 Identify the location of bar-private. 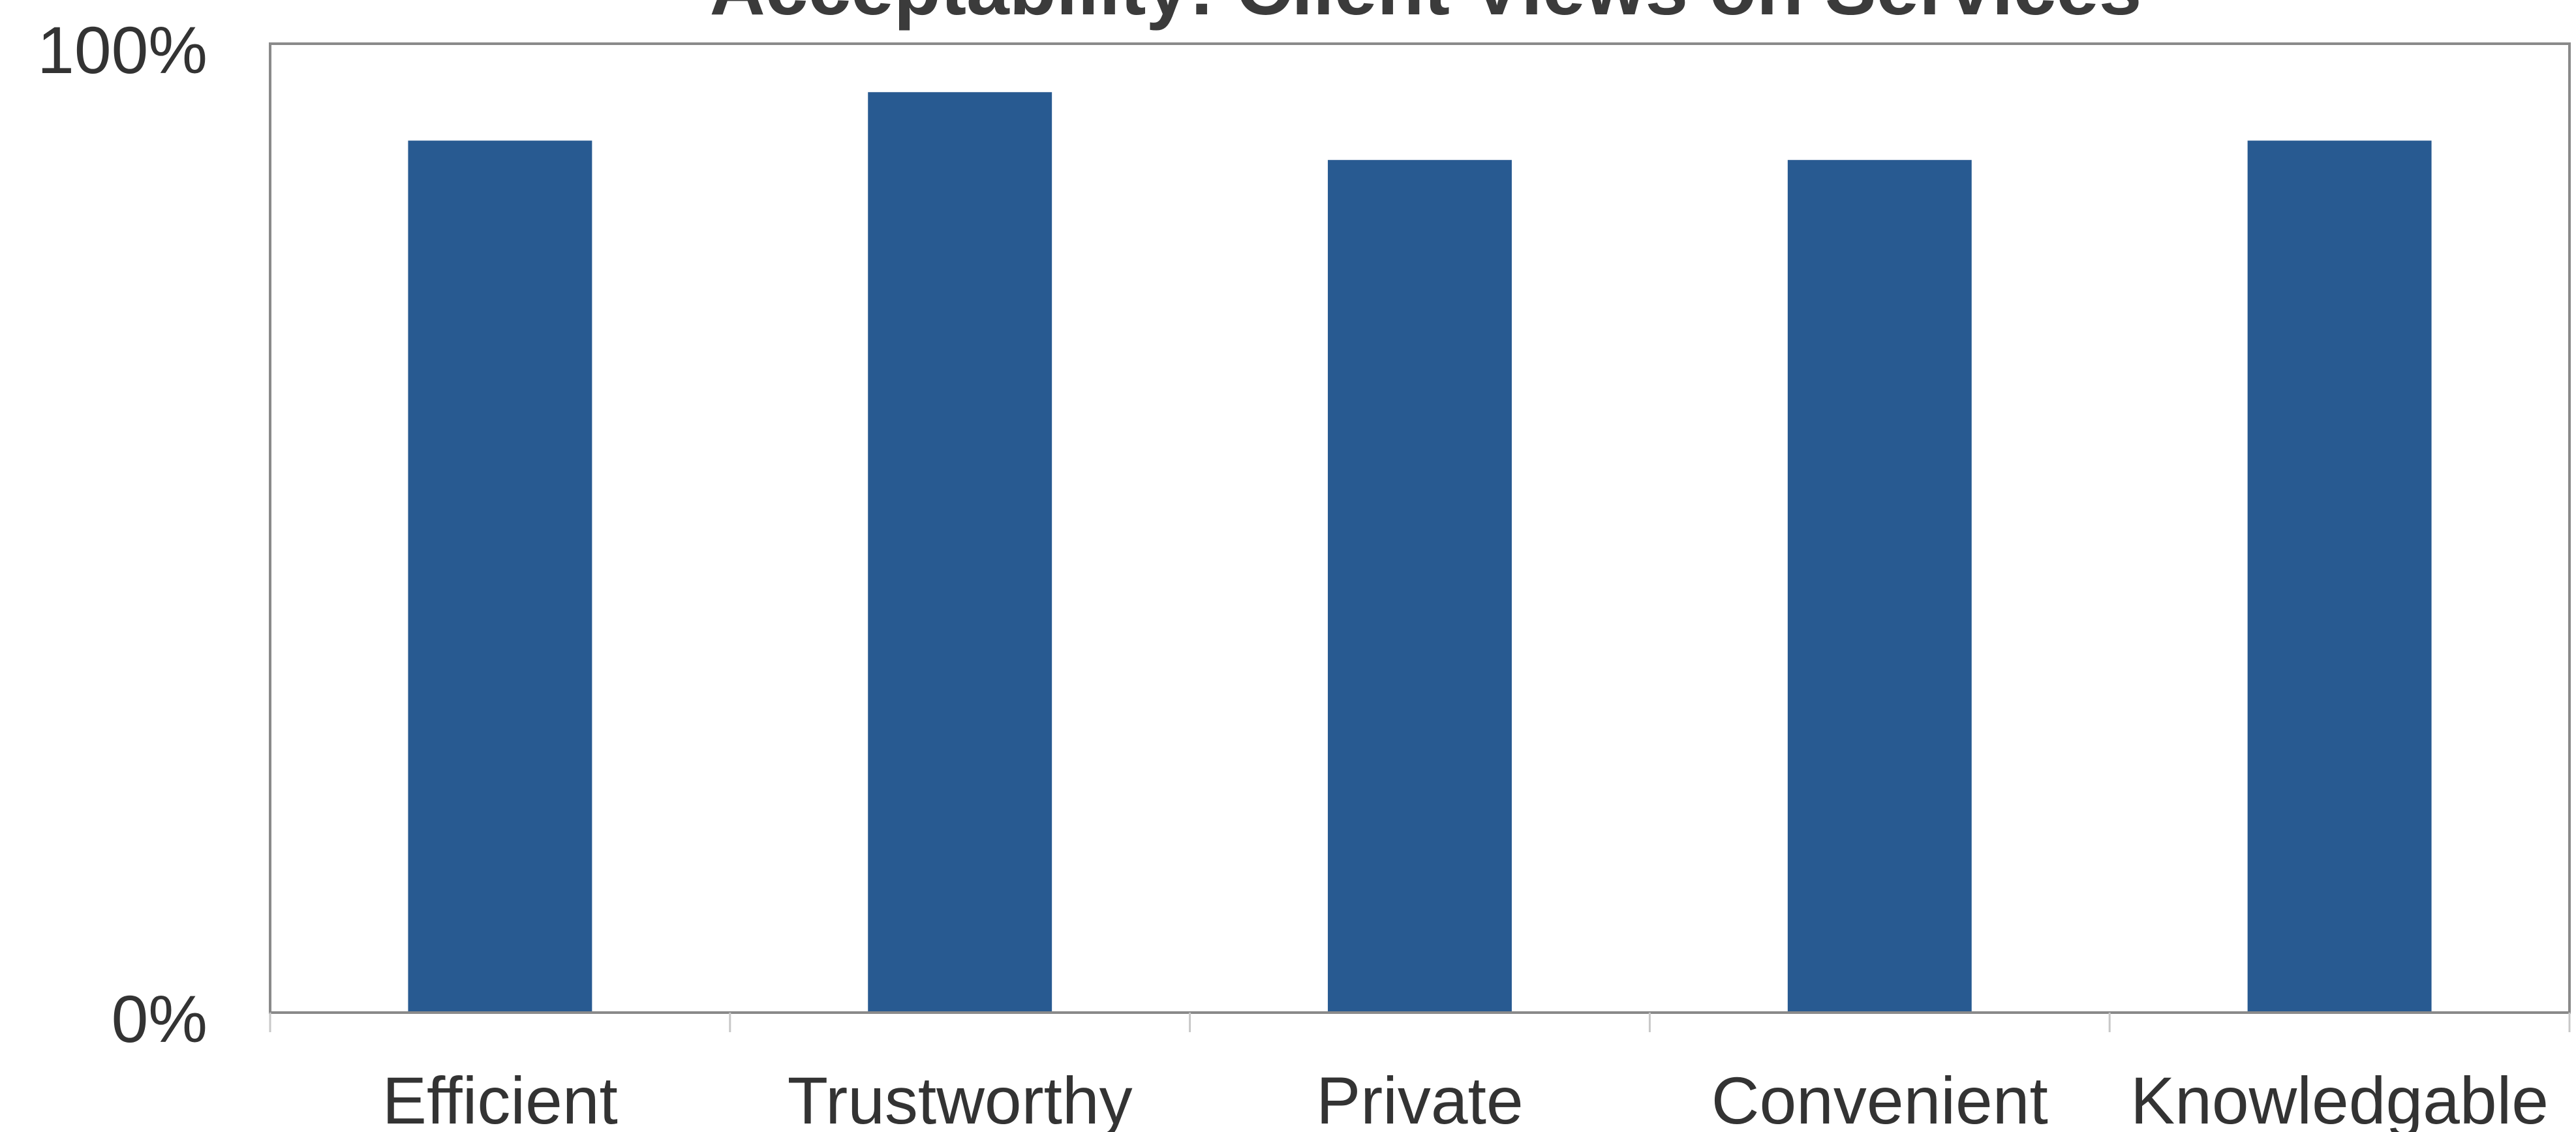
(1420, 586).